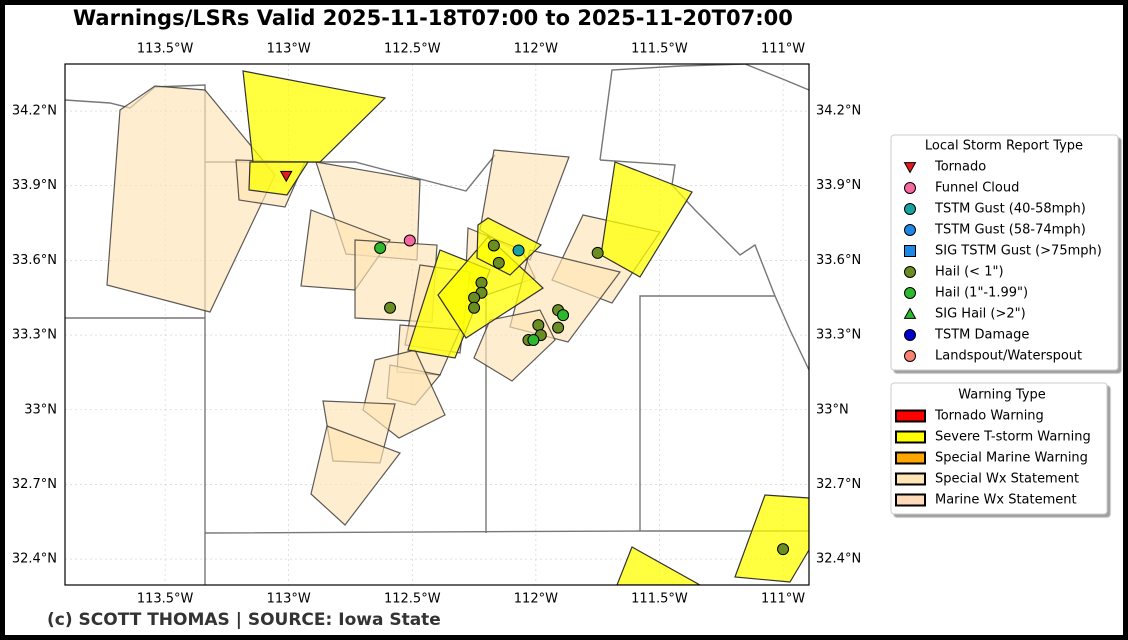  What do you see at coordinates (1001, 395) in the screenshot?
I see `legend-title: Warning Type` at bounding box center [1001, 395].